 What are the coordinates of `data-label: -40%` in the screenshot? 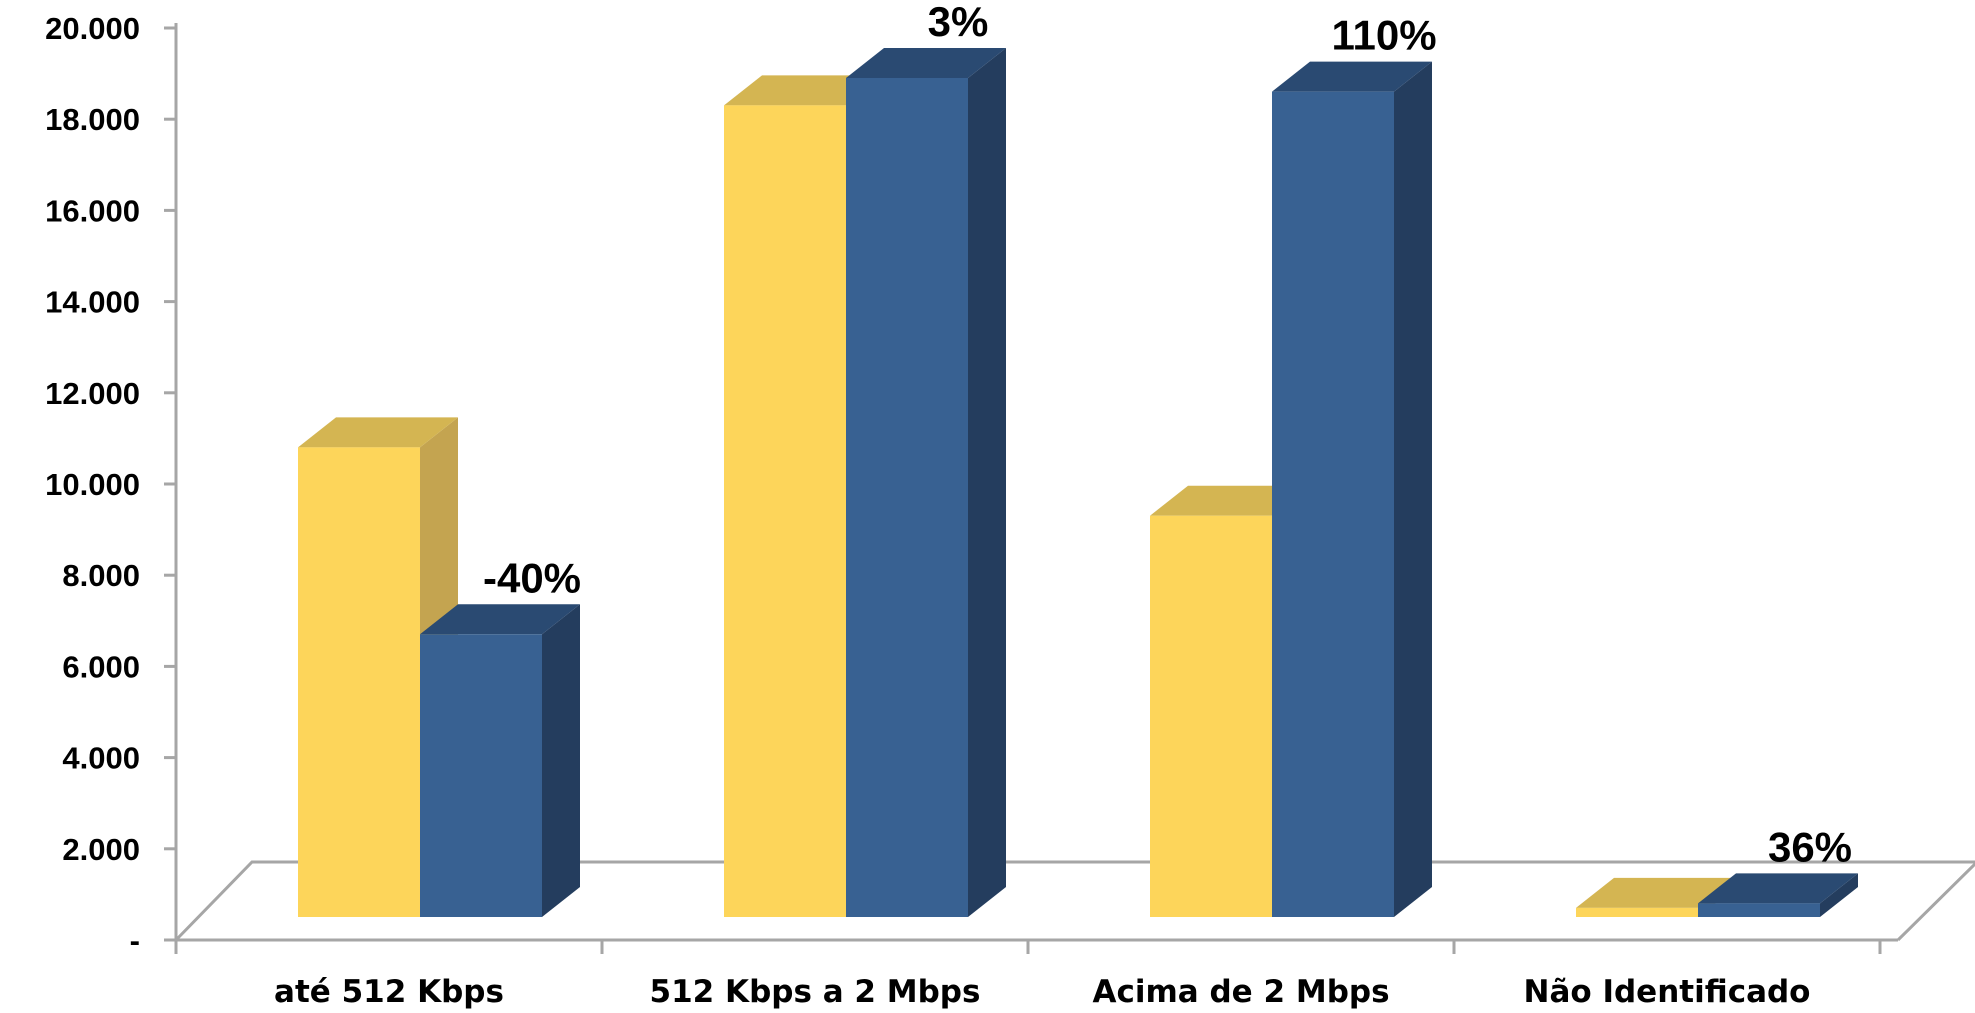 It's located at (532, 577).